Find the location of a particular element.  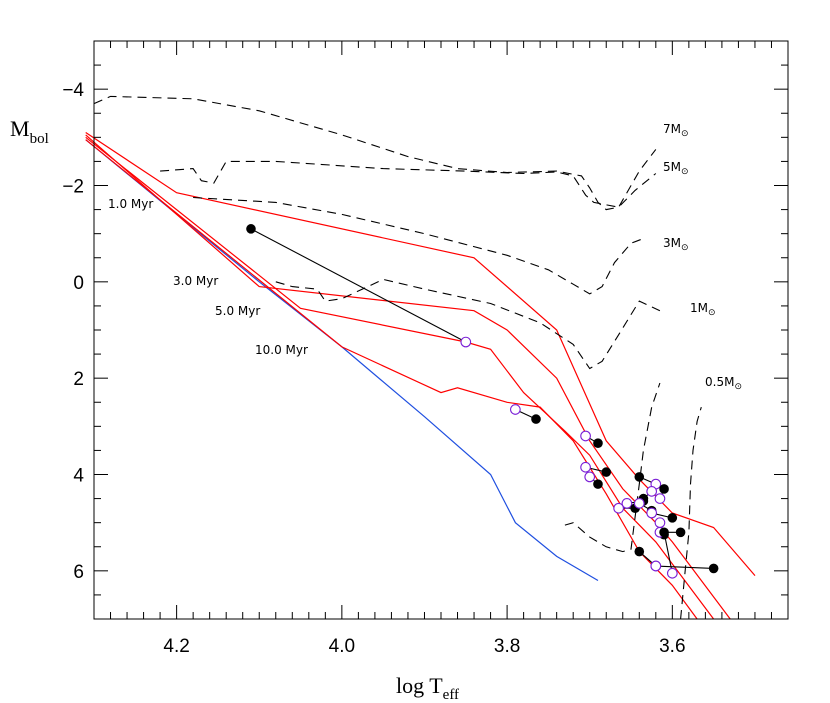

isochrone-label: 5.0 Myr is located at coordinates (237, 311).